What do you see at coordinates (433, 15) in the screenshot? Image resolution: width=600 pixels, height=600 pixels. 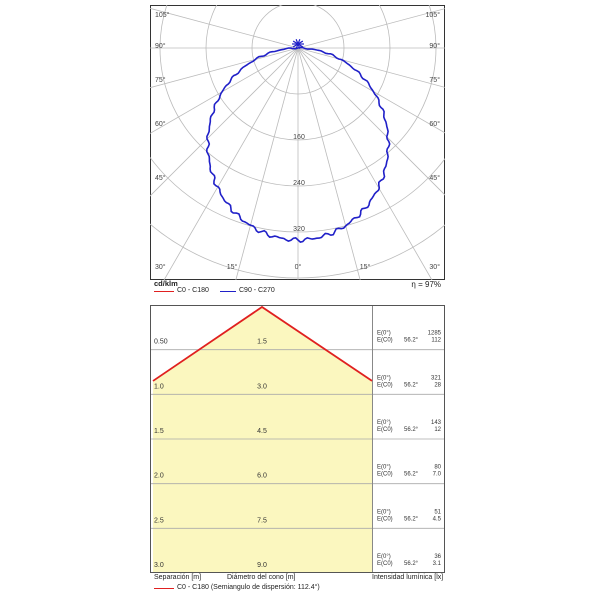 I see `angle-label-right-105: 105°` at bounding box center [433, 15].